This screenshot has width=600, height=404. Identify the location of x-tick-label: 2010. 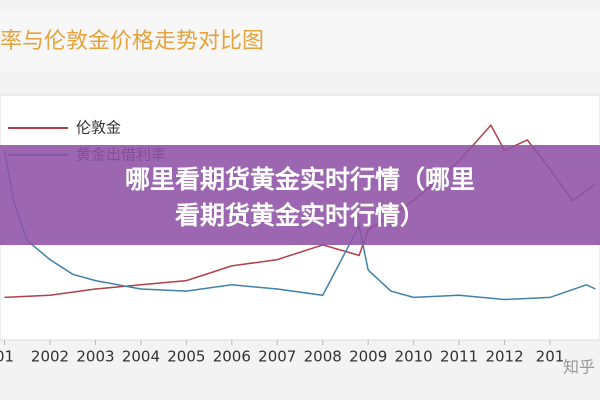
(414, 357).